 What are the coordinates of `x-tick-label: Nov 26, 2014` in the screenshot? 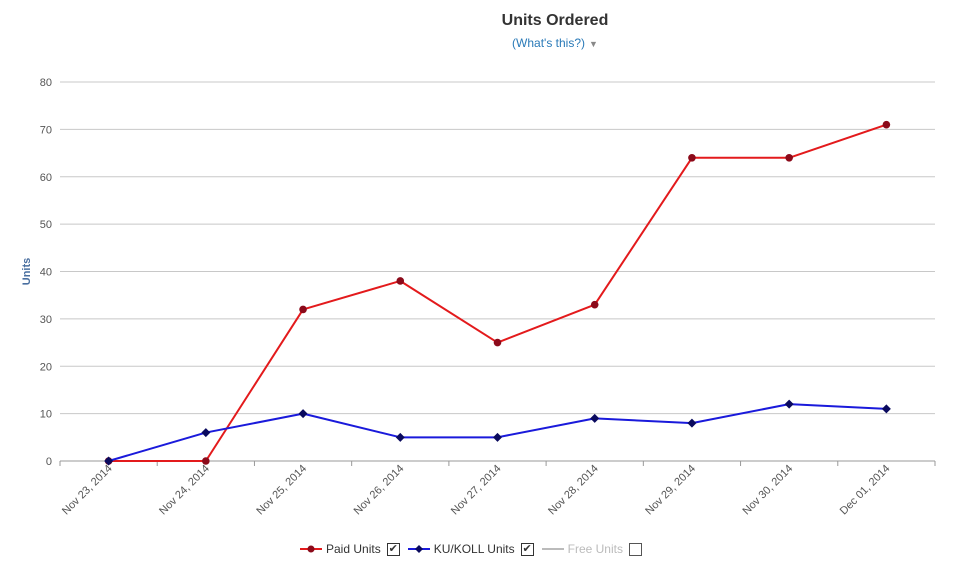 It's located at (379, 490).